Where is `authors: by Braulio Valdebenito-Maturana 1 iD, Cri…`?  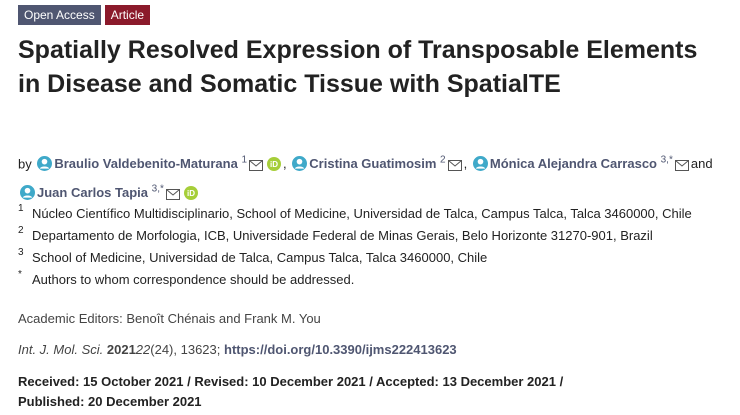 authors: by Braulio Valdebenito-Maturana 1 iD, Cri… is located at coordinates (375, 178).